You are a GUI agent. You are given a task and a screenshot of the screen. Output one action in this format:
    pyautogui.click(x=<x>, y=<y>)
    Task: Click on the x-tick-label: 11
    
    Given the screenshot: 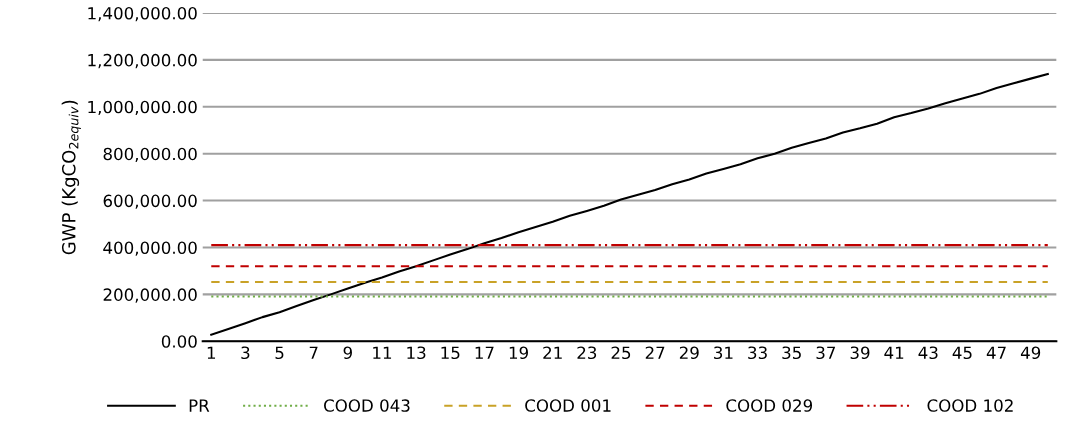 What is the action you would take?
    pyautogui.click(x=382, y=352)
    